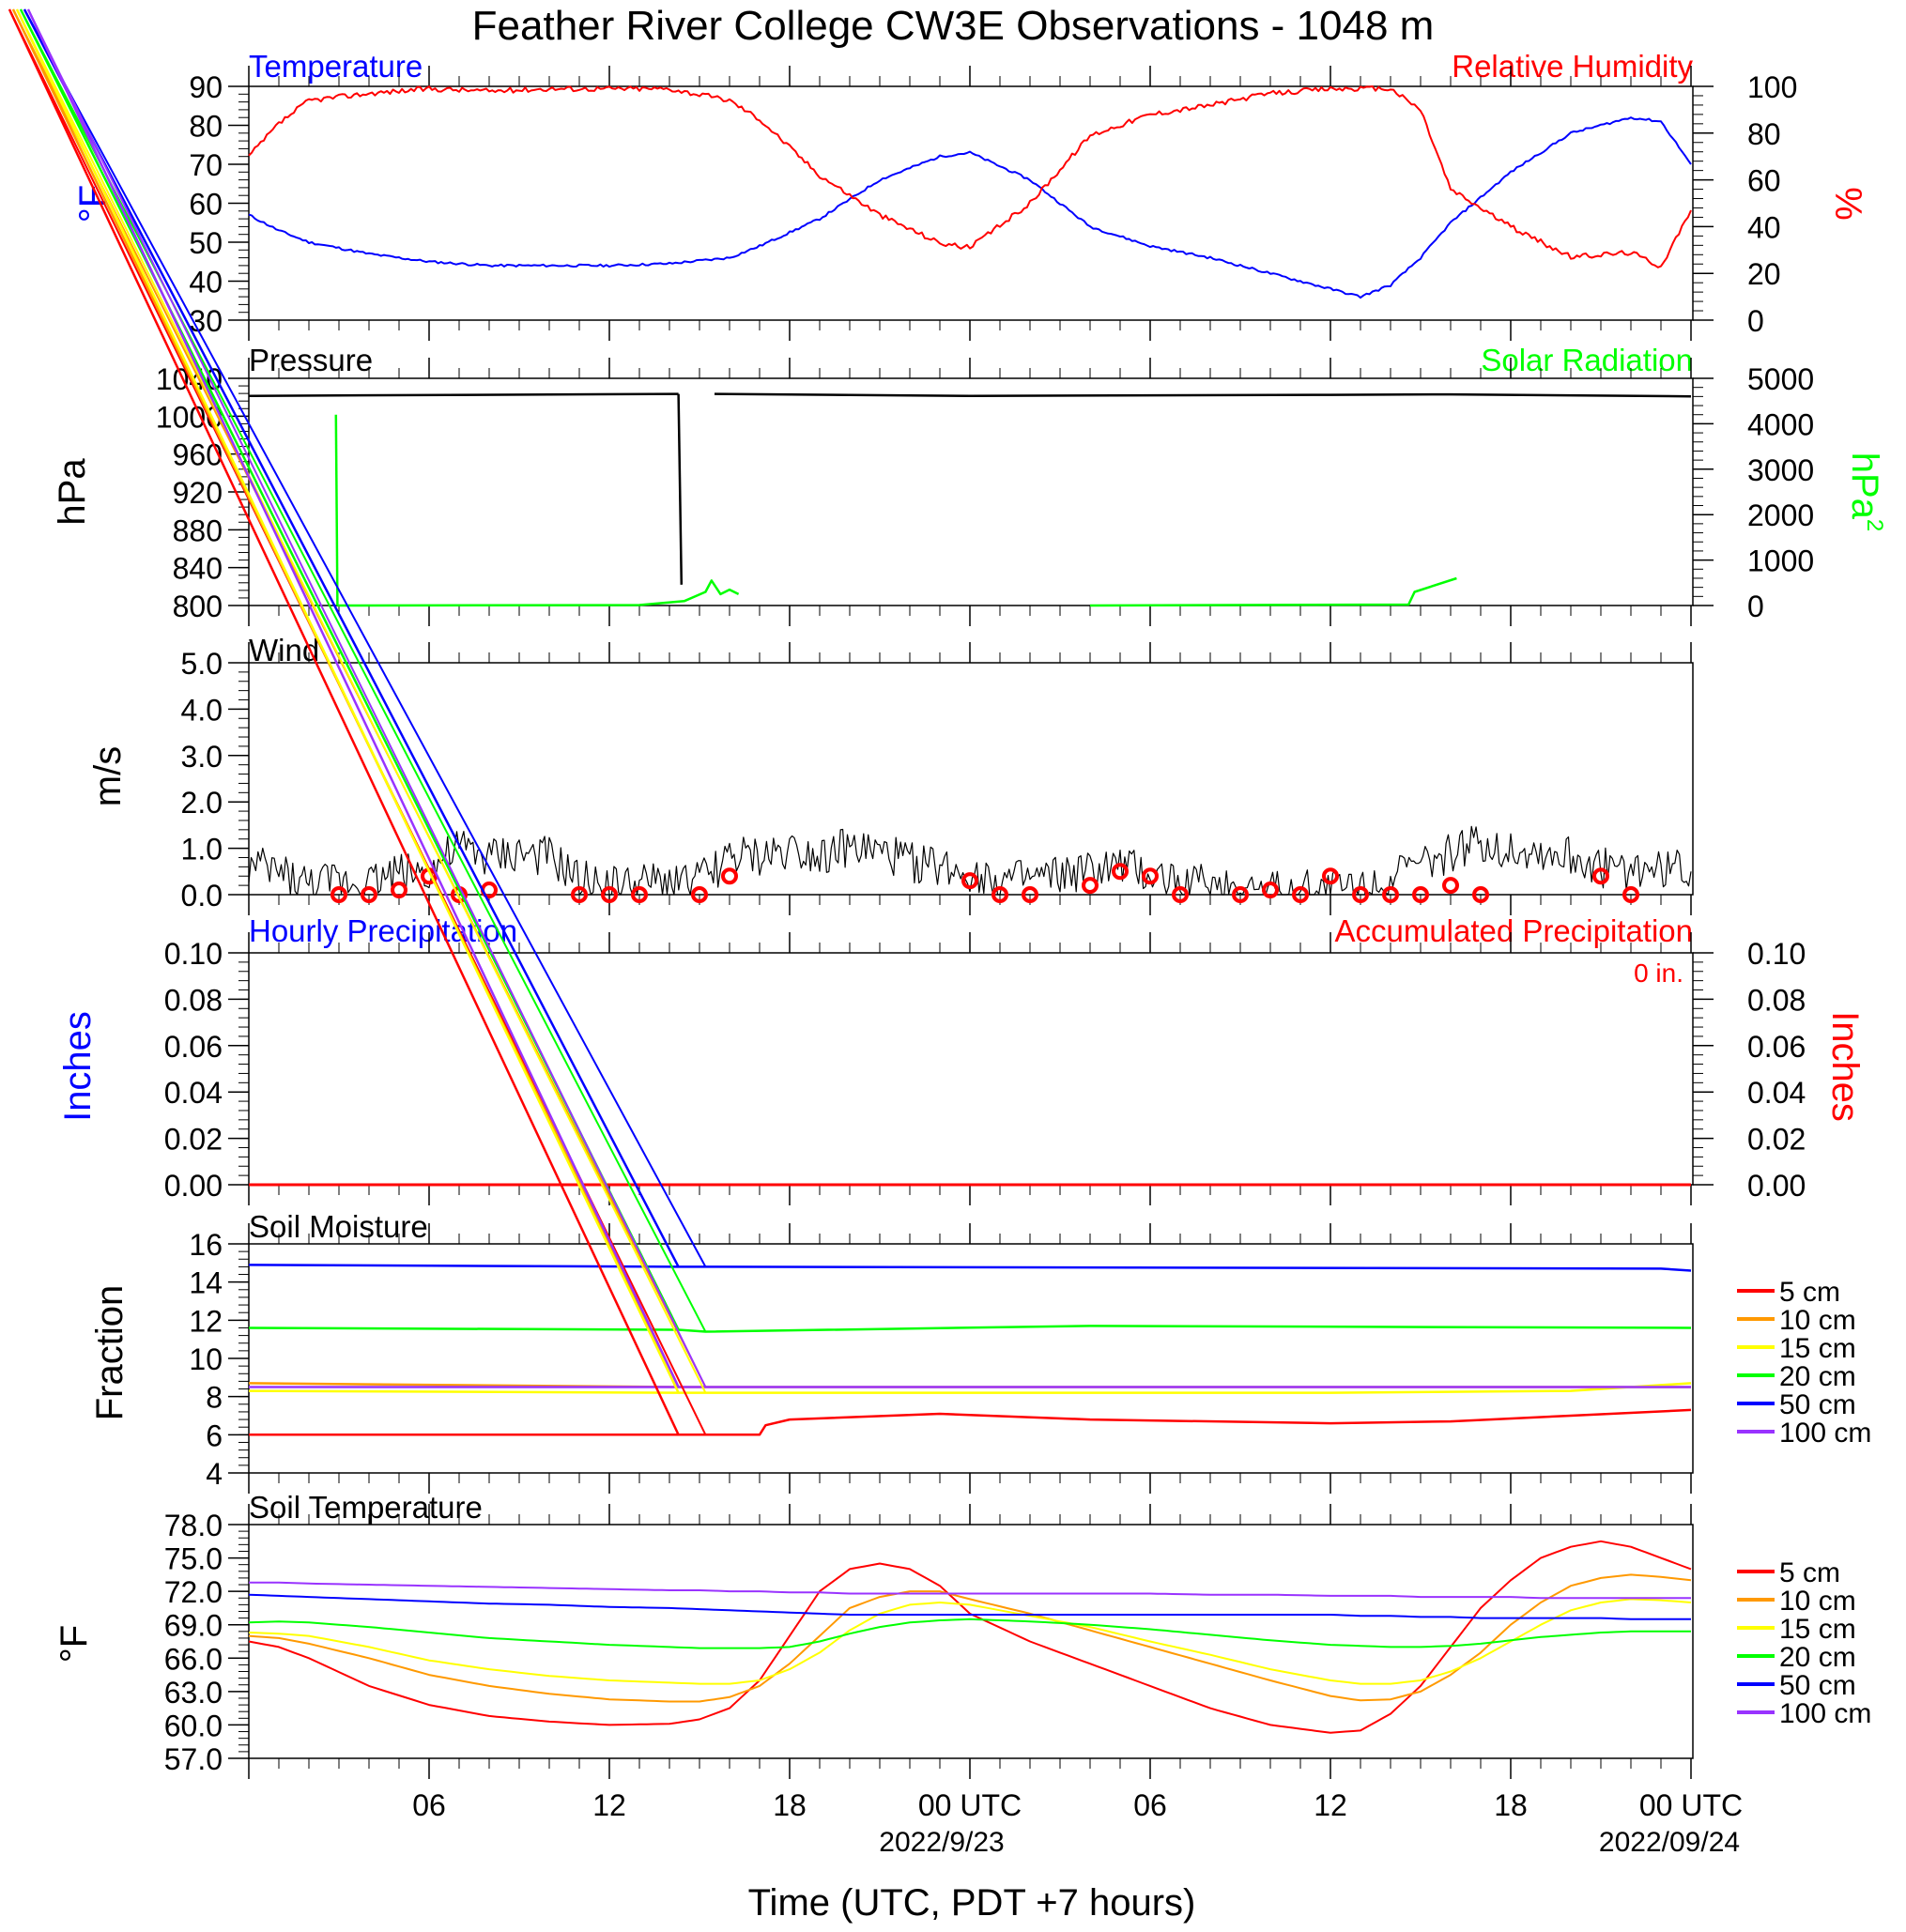  Describe the element at coordinates (1818, 1686) in the screenshot. I see `legend-label: 50 cm` at that location.